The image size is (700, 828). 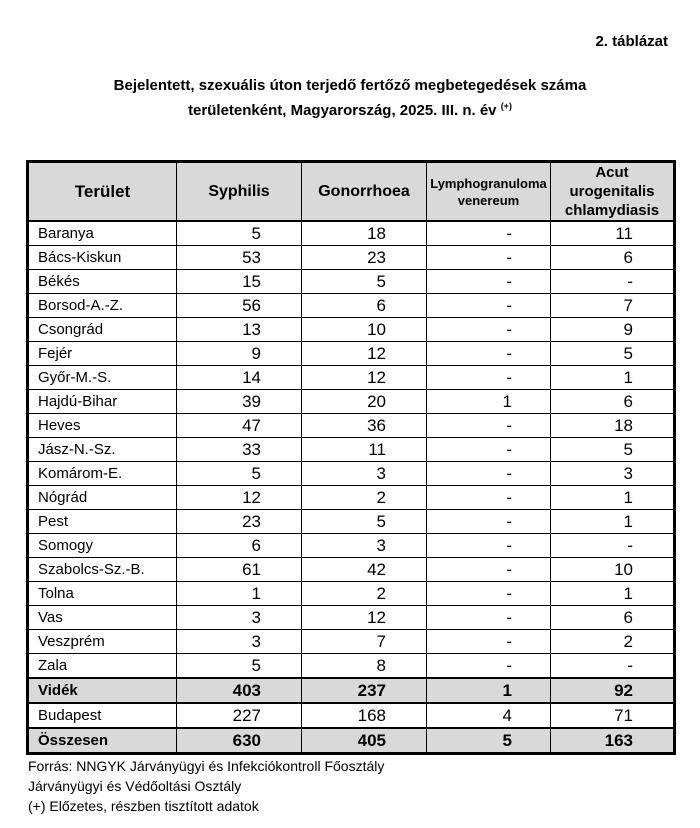 I want to click on value-cell: 8, so click(x=364, y=666).